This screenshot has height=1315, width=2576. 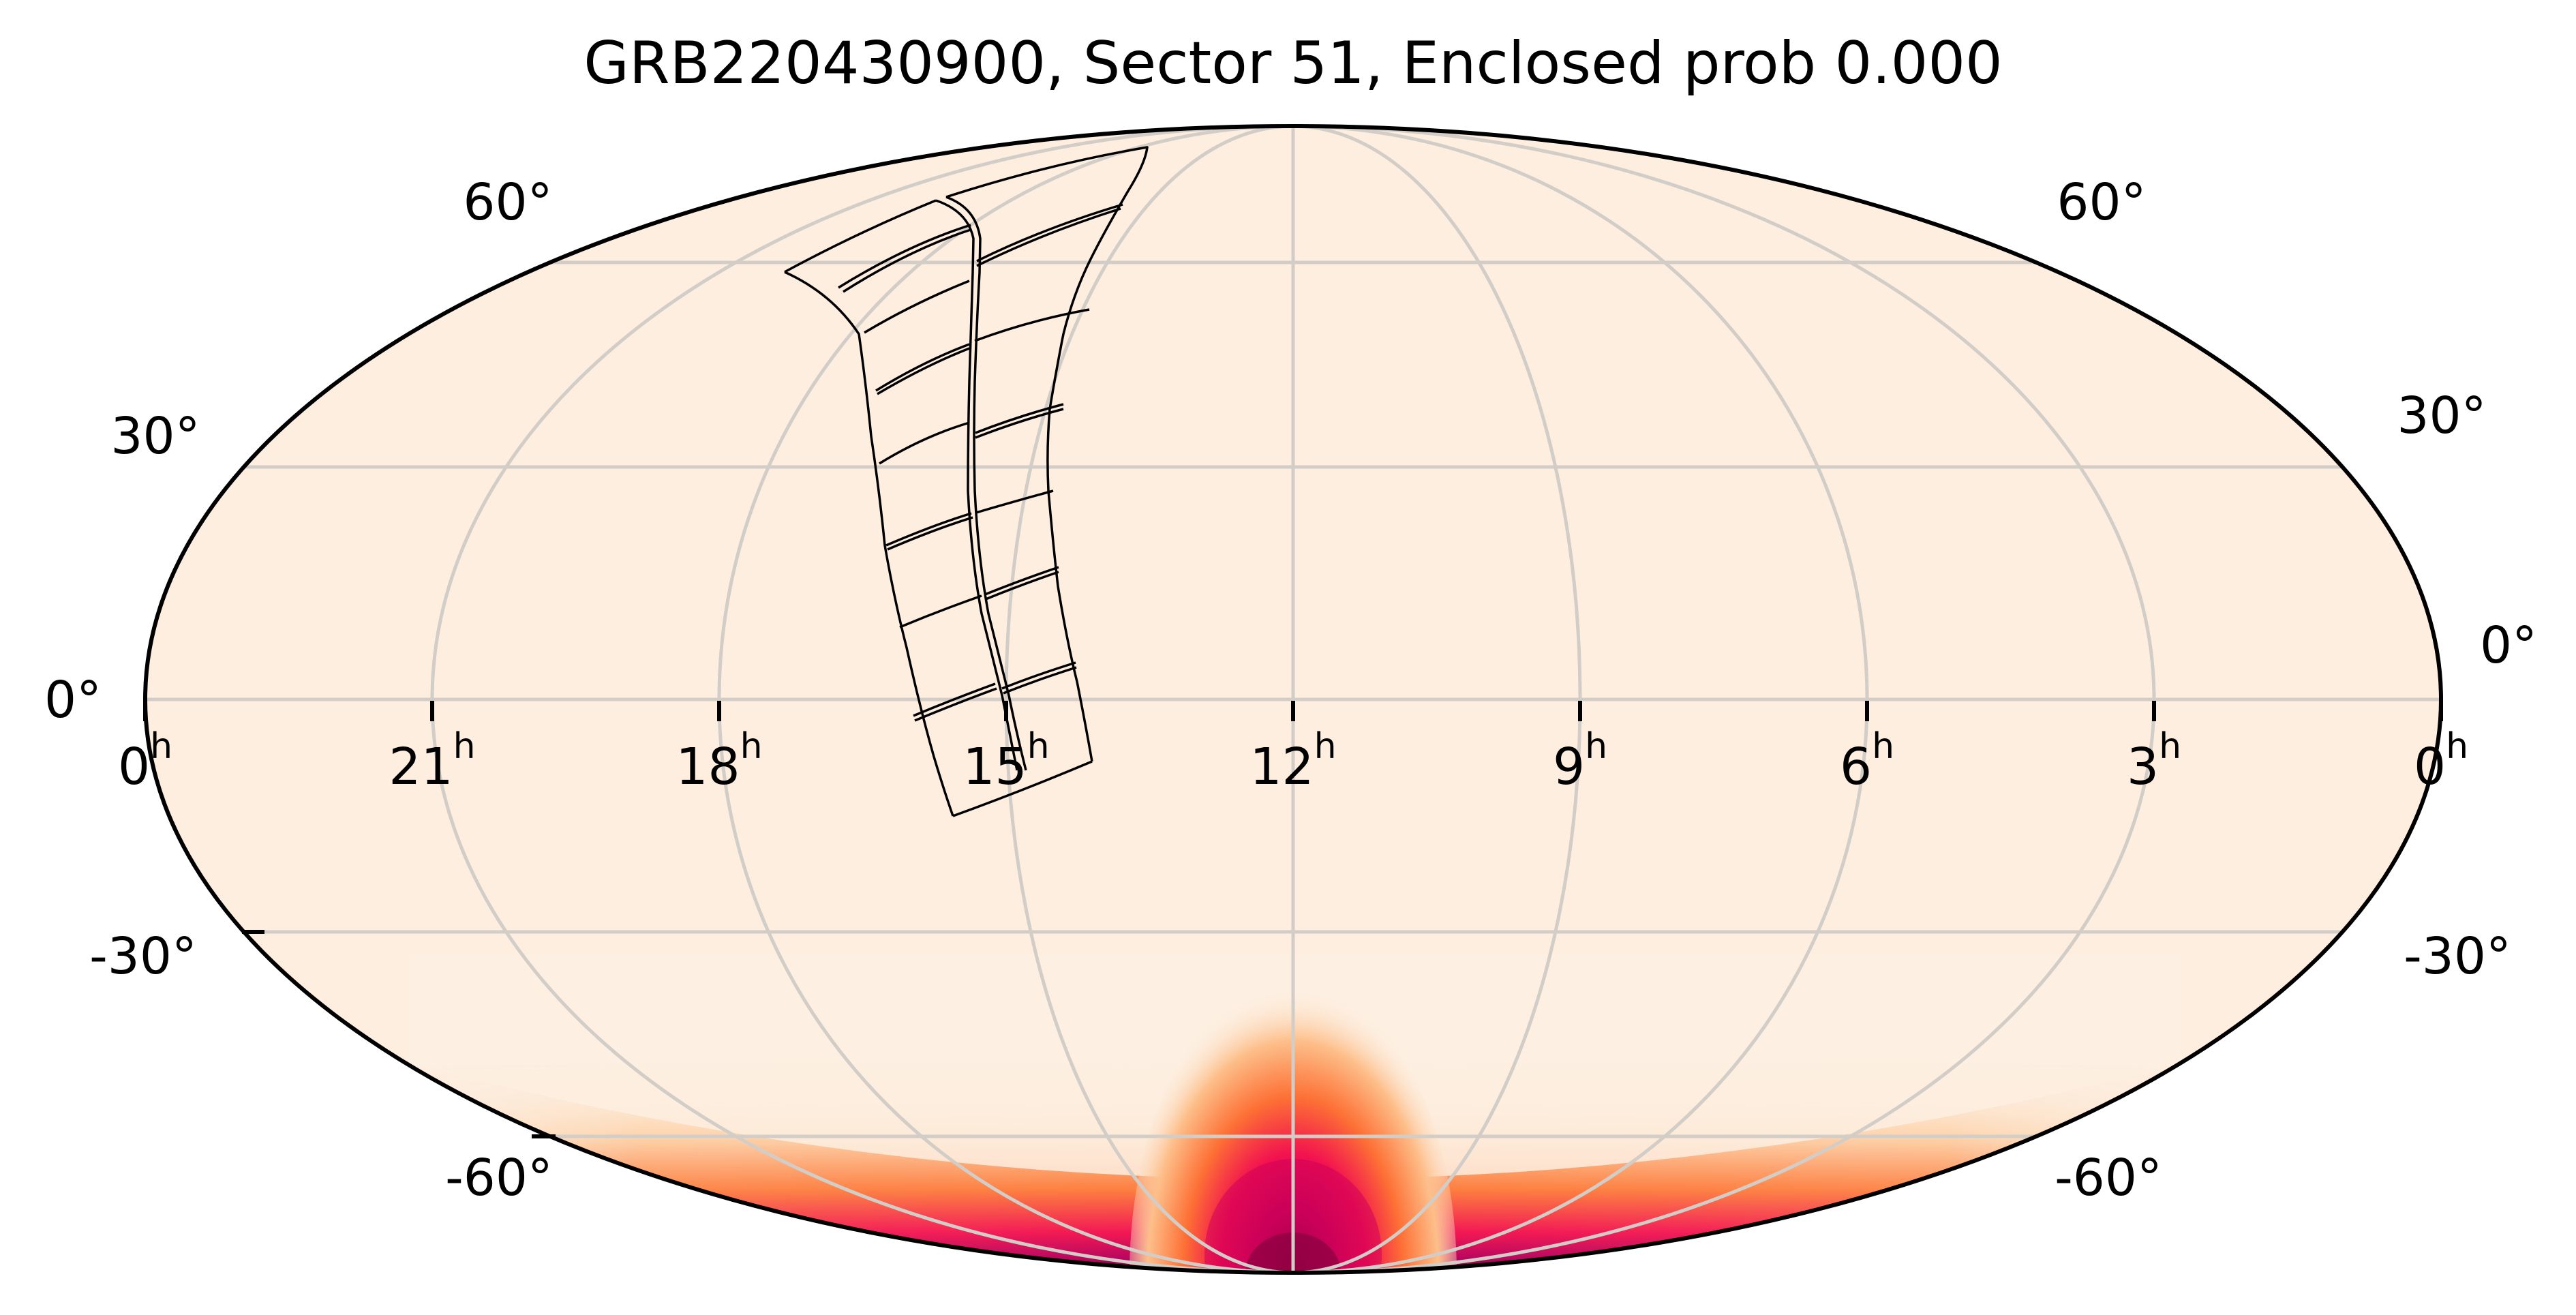 What do you see at coordinates (2108, 1178) in the screenshot?
I see `dec-label-right-neg60: -60°` at bounding box center [2108, 1178].